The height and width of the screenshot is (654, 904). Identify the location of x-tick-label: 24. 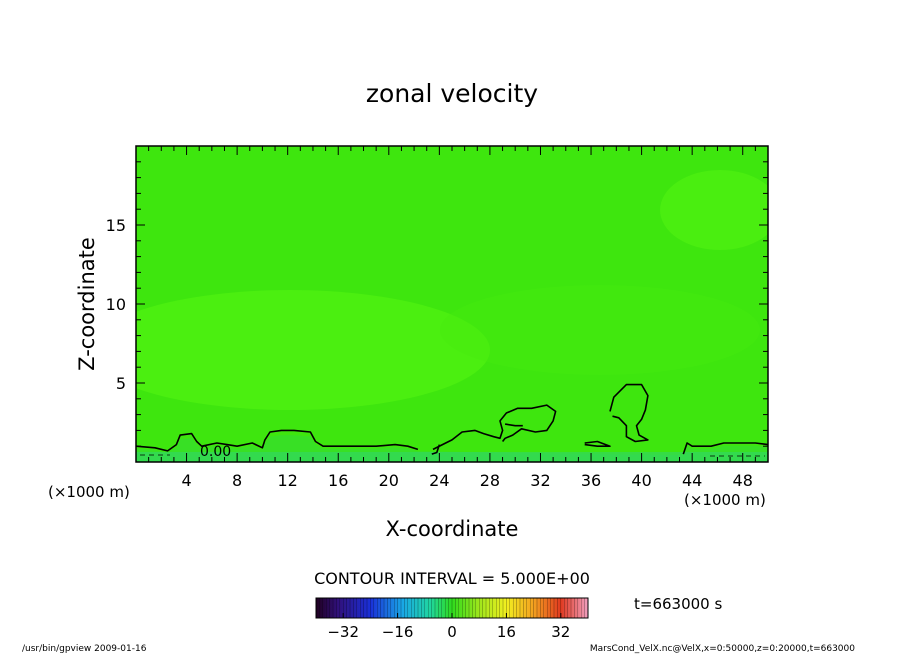
(439, 480).